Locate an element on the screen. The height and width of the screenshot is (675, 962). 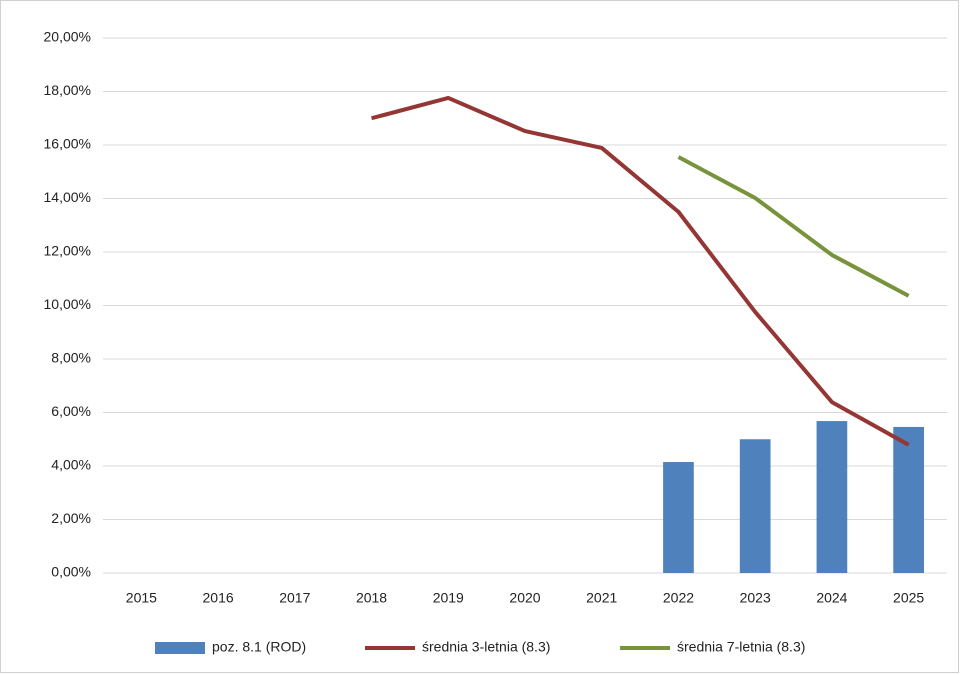
y-tick-label: 16,00% is located at coordinates (67, 144).